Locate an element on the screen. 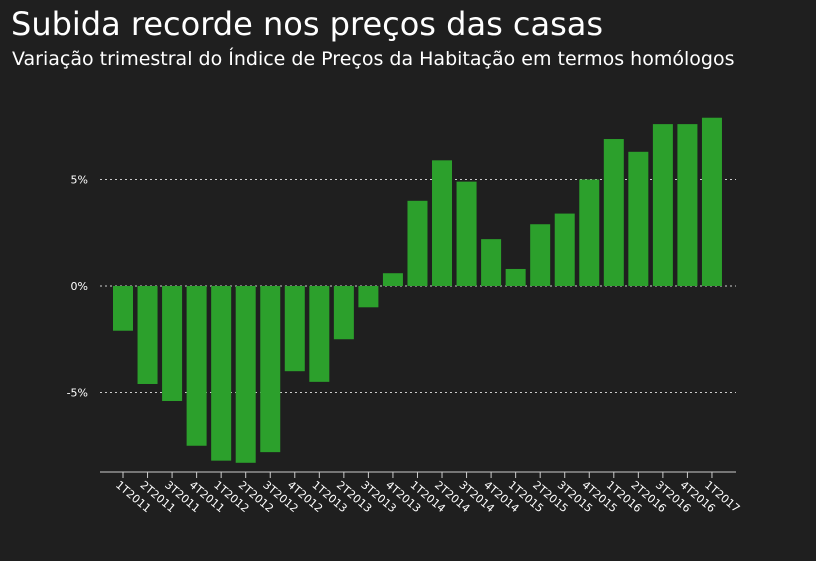  y-tick-label: 0% is located at coordinates (79, 286).